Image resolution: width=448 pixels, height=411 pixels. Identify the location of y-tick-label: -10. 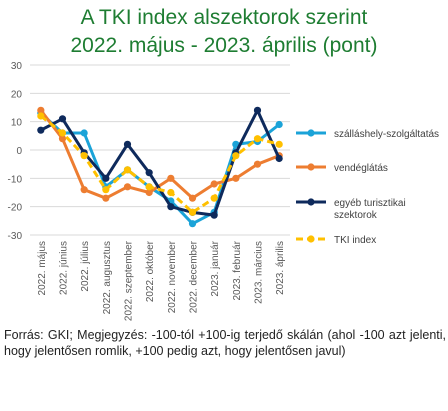
(15, 179).